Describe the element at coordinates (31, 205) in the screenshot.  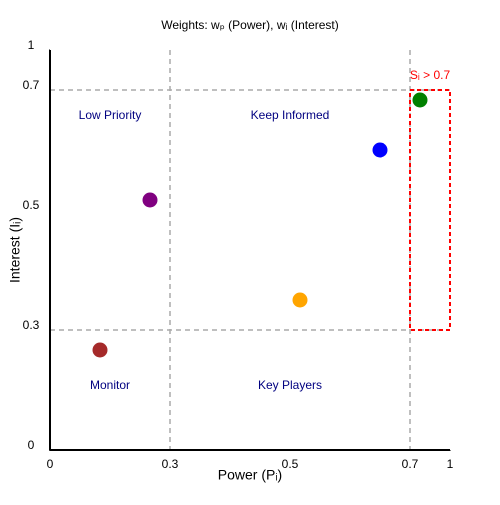
I see `y-tick-label: 0.5` at that location.